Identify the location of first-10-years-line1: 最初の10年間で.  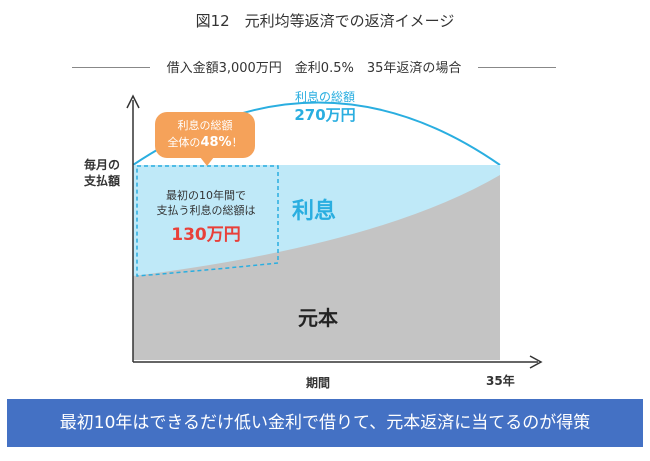
(206, 195).